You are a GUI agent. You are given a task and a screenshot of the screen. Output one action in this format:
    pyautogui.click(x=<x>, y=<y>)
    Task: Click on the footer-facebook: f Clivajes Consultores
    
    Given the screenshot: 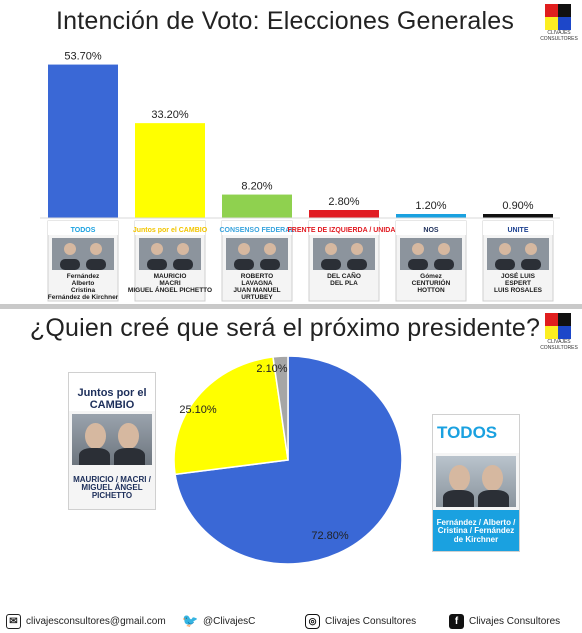 What is the action you would take?
    pyautogui.click(x=504, y=621)
    